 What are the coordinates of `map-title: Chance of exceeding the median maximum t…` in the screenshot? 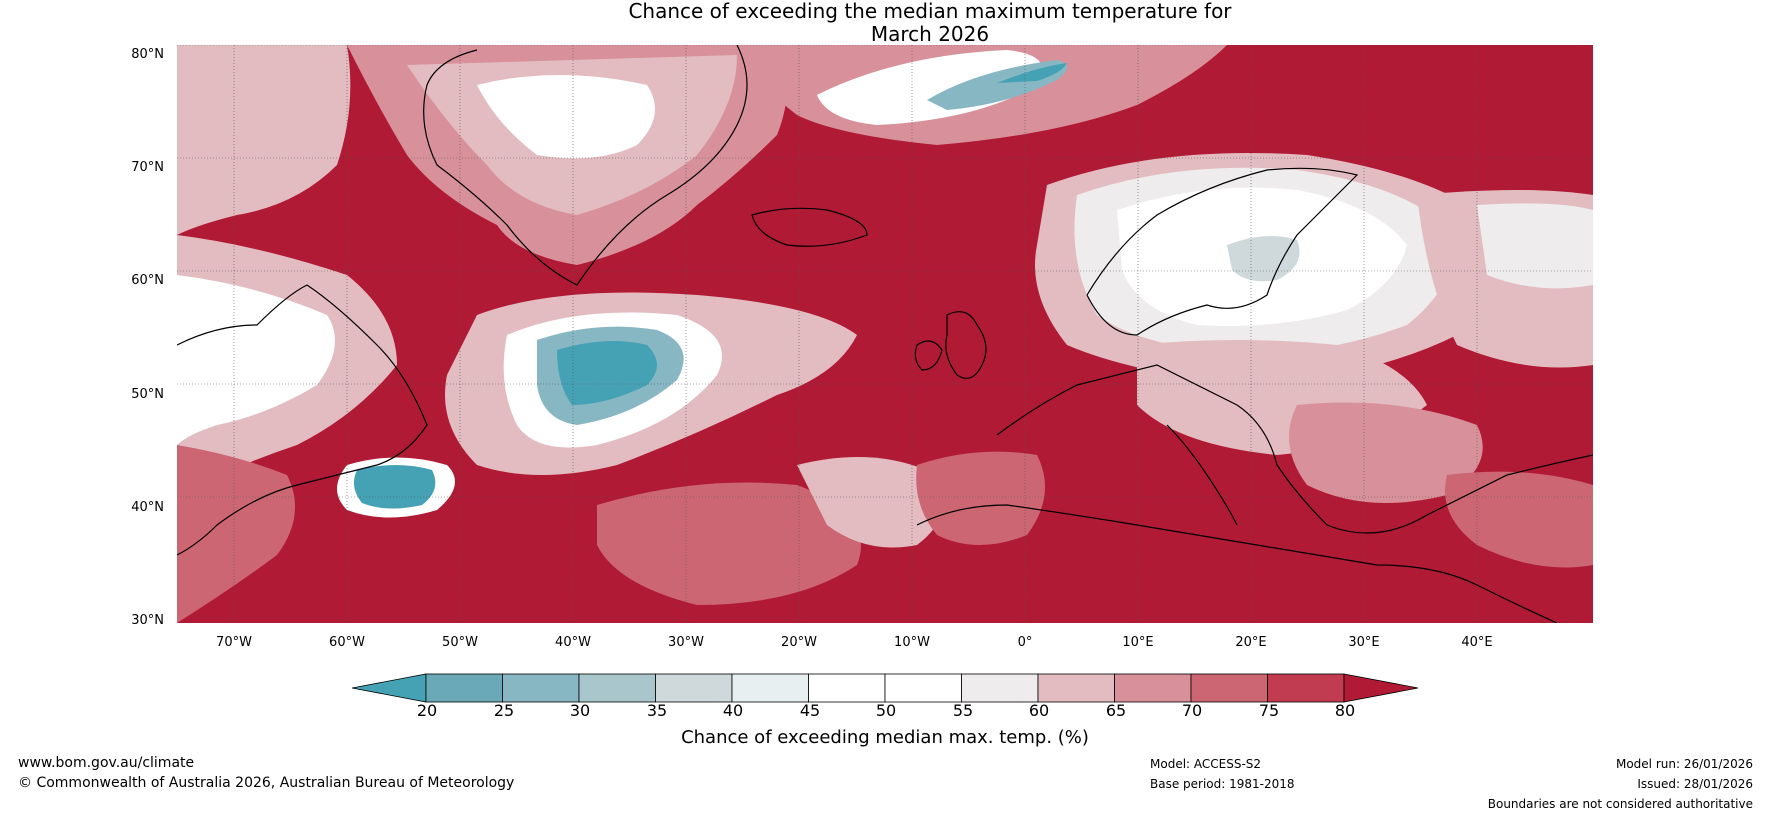 It's located at (930, 23).